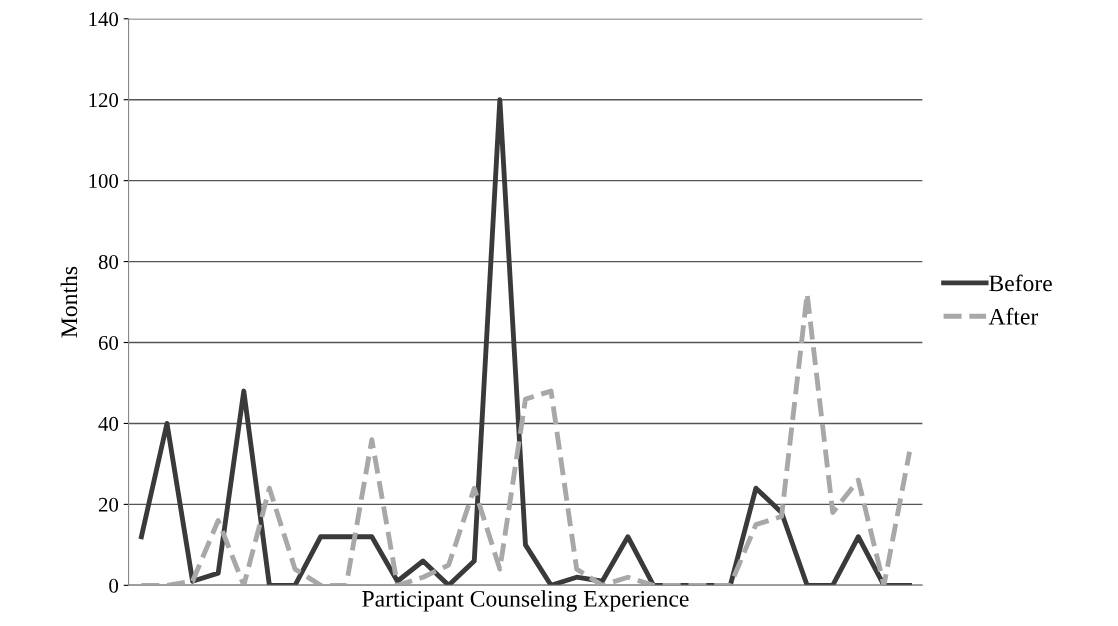  I want to click on y-tick-label: 100, so click(104, 181).